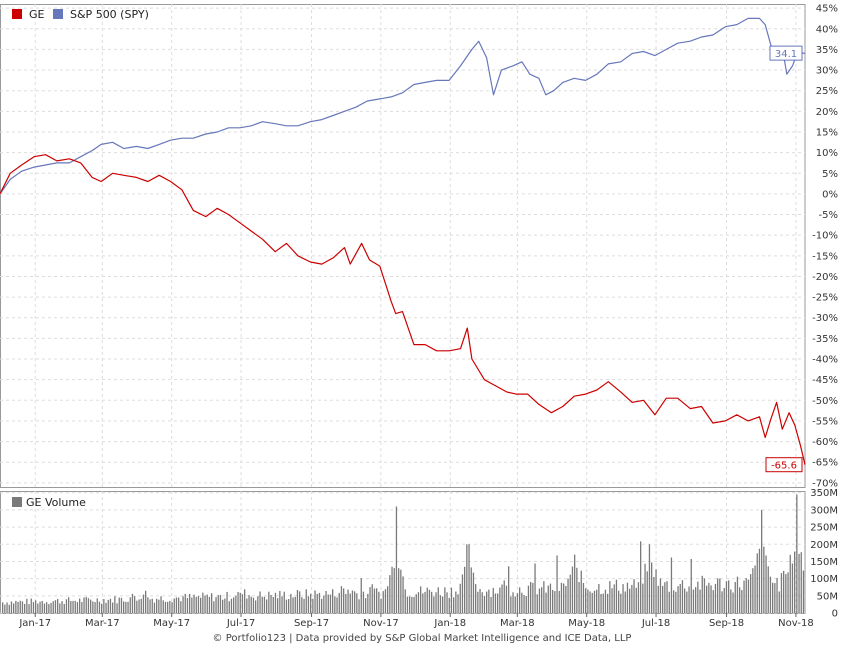  I want to click on y-tick-label: 35%, so click(827, 50).